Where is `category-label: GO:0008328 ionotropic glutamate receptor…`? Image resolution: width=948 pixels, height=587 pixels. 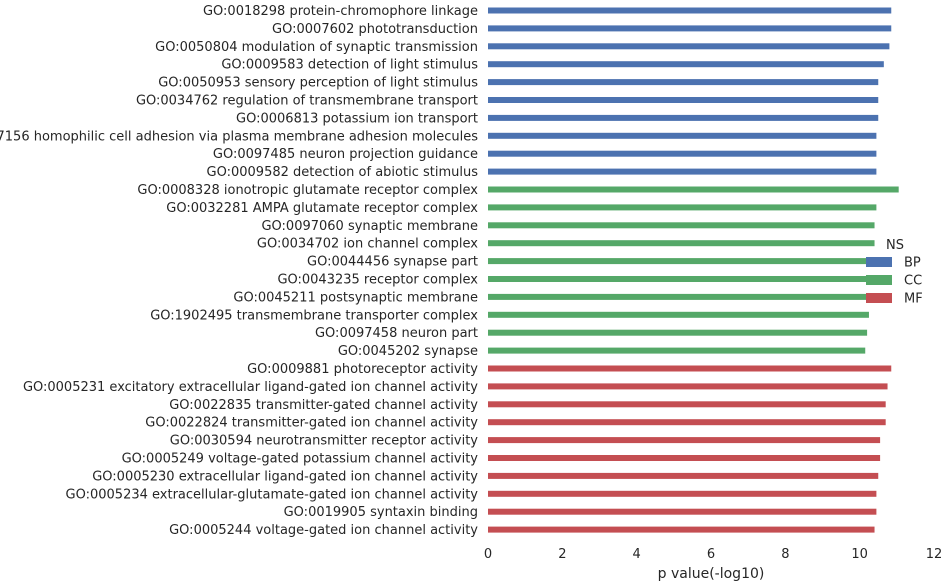
category-label: GO:0008328 ionotropic glutamate receptor… is located at coordinates (307, 190).